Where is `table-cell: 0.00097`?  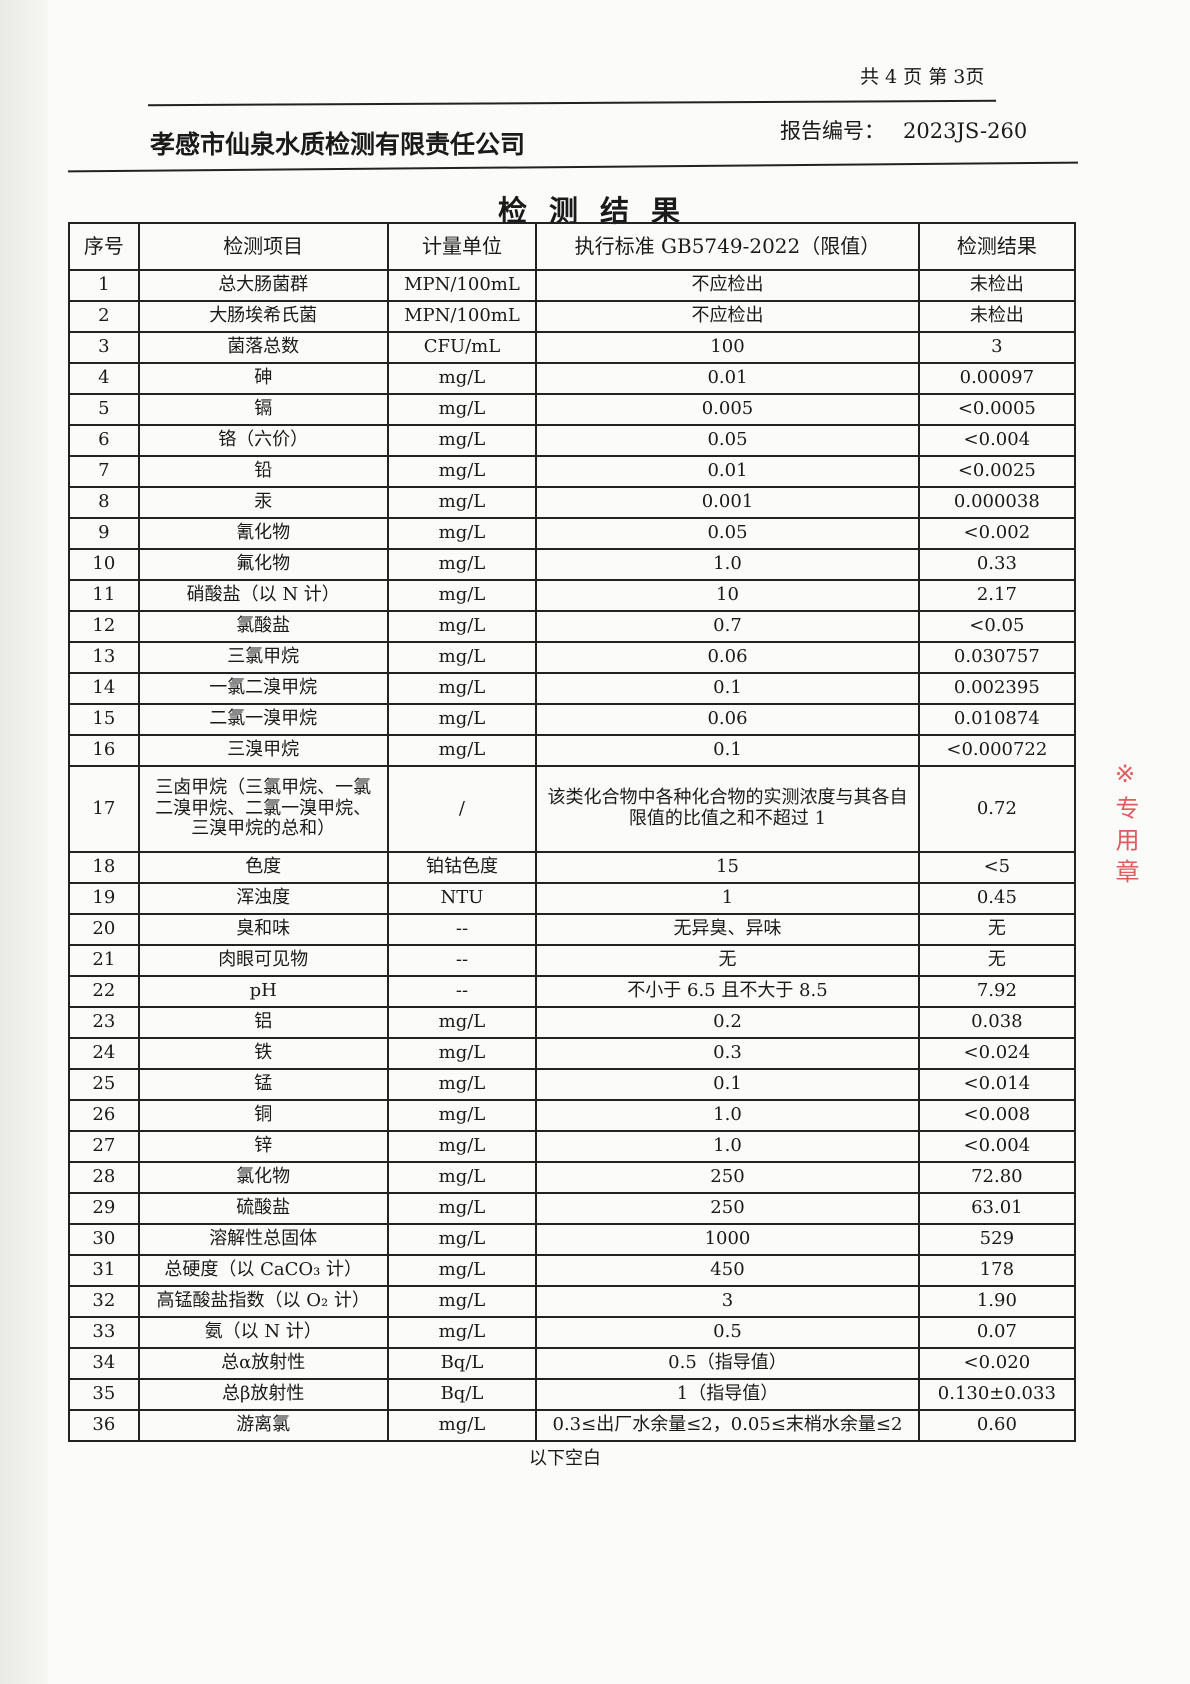
table-cell: 0.00097 is located at coordinates (997, 378).